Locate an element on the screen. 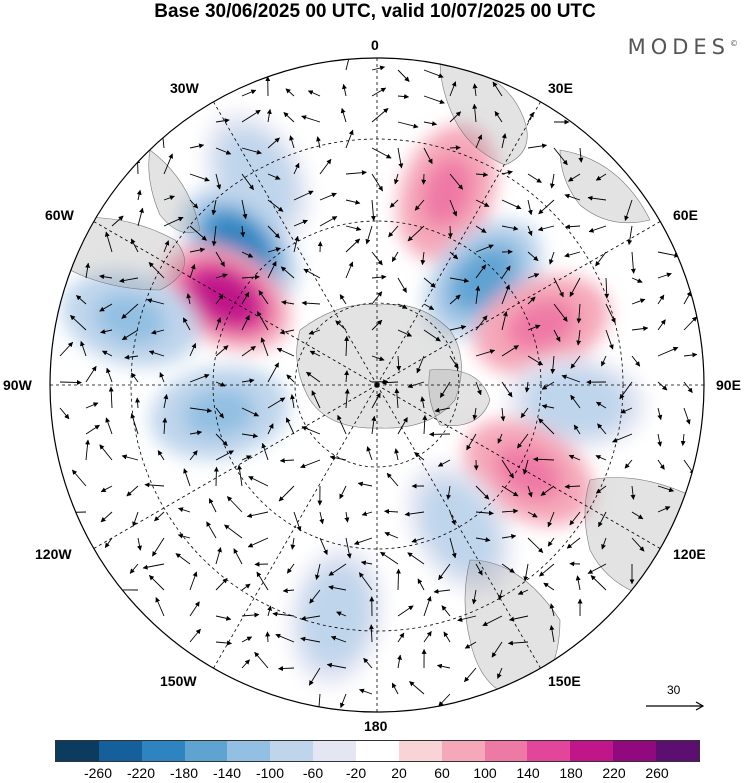 This screenshot has height=783, width=750. lon-label-30e: 30E is located at coordinates (560, 88).